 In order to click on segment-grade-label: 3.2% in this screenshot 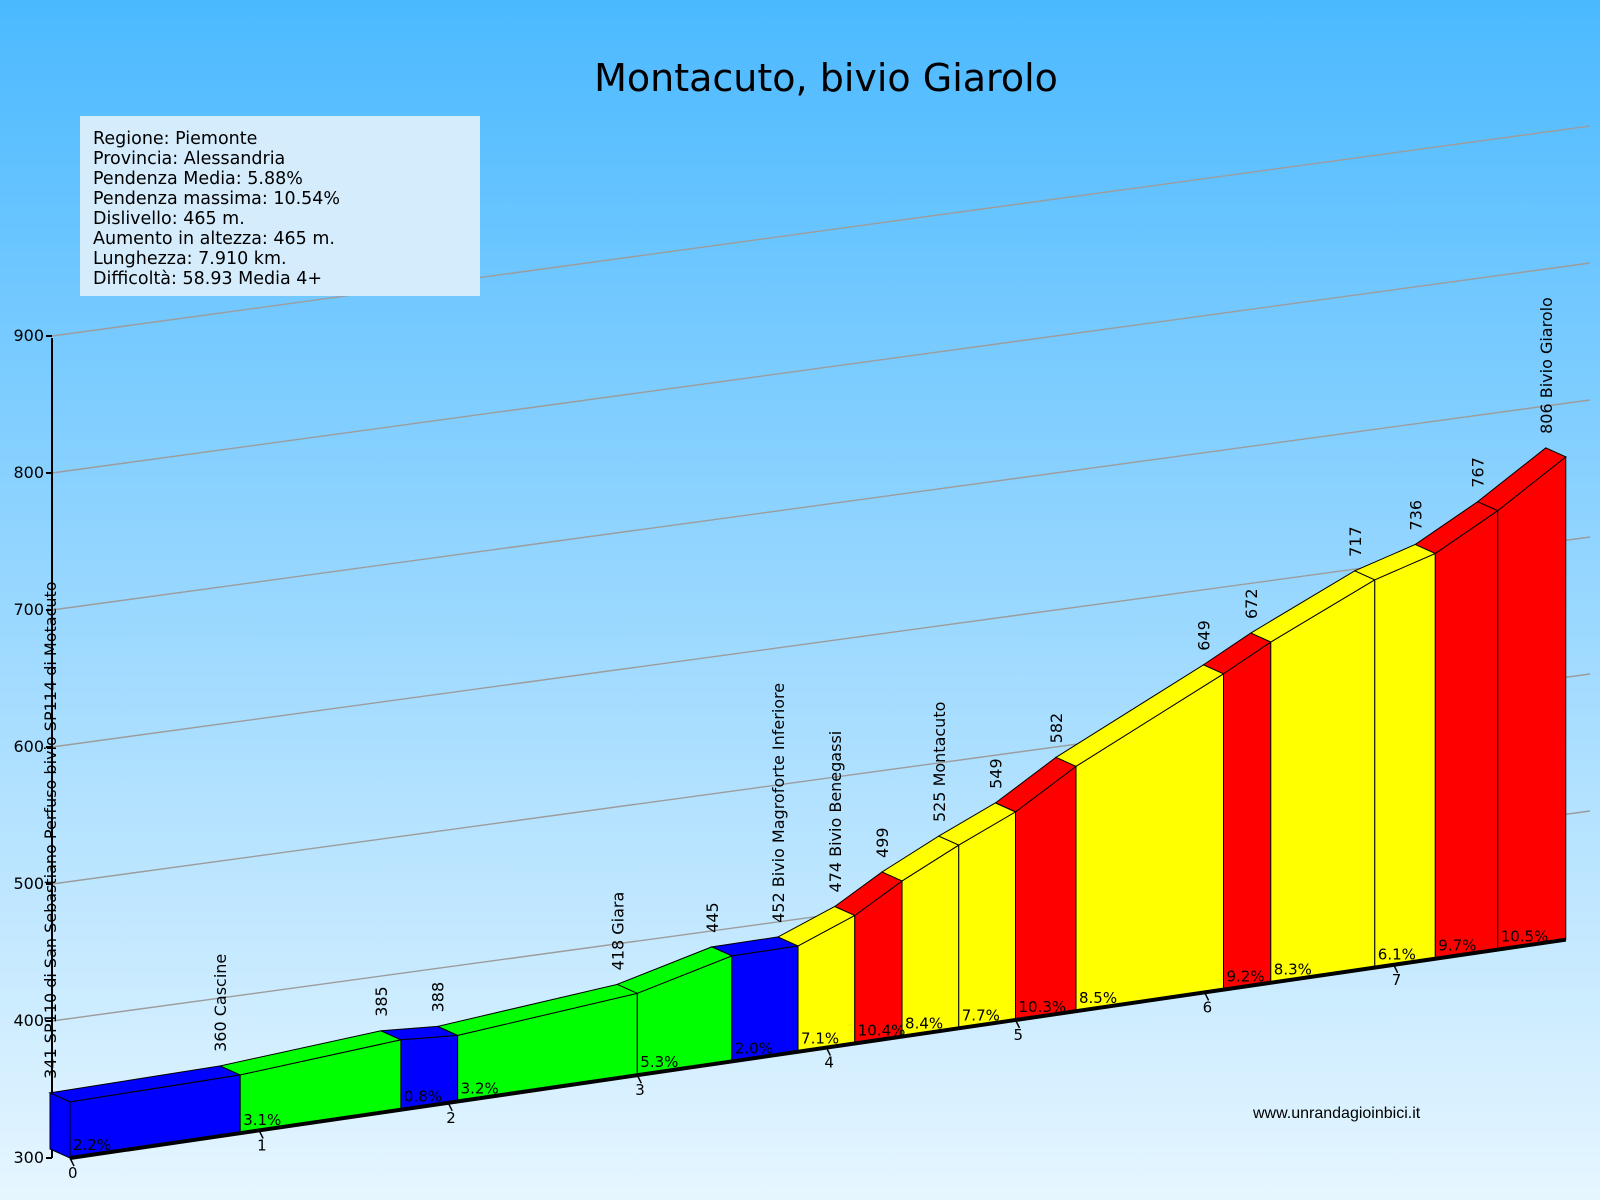, I will do `click(480, 1088)`.